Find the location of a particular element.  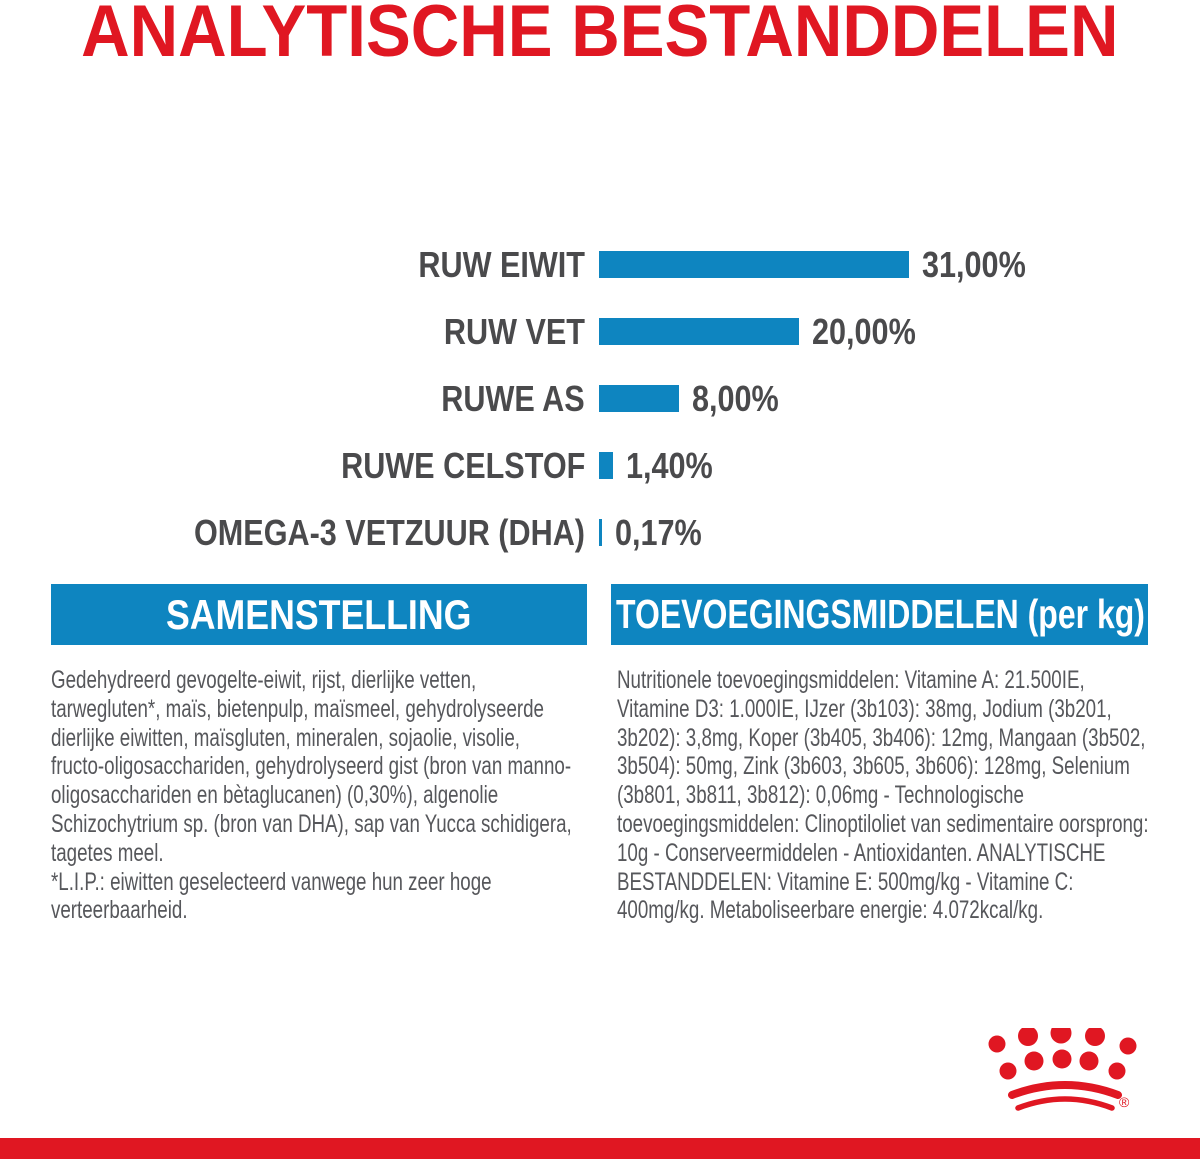

chart-row: RUW VET 20,00% is located at coordinates (600, 331).